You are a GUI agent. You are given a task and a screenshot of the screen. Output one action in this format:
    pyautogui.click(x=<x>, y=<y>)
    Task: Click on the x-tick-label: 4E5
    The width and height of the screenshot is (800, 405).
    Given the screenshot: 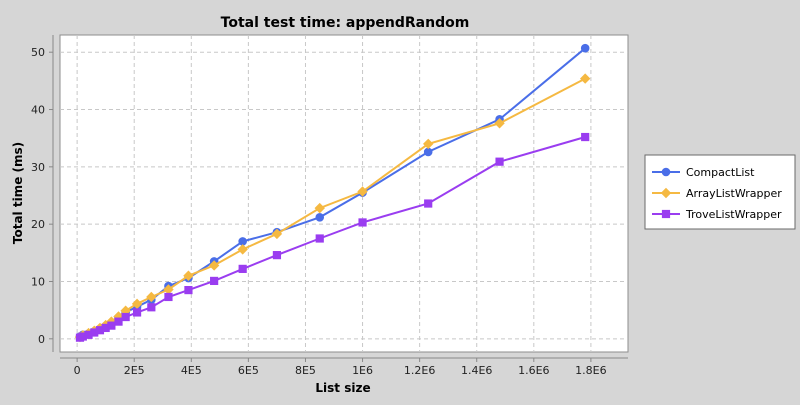 What is the action you would take?
    pyautogui.click(x=191, y=370)
    